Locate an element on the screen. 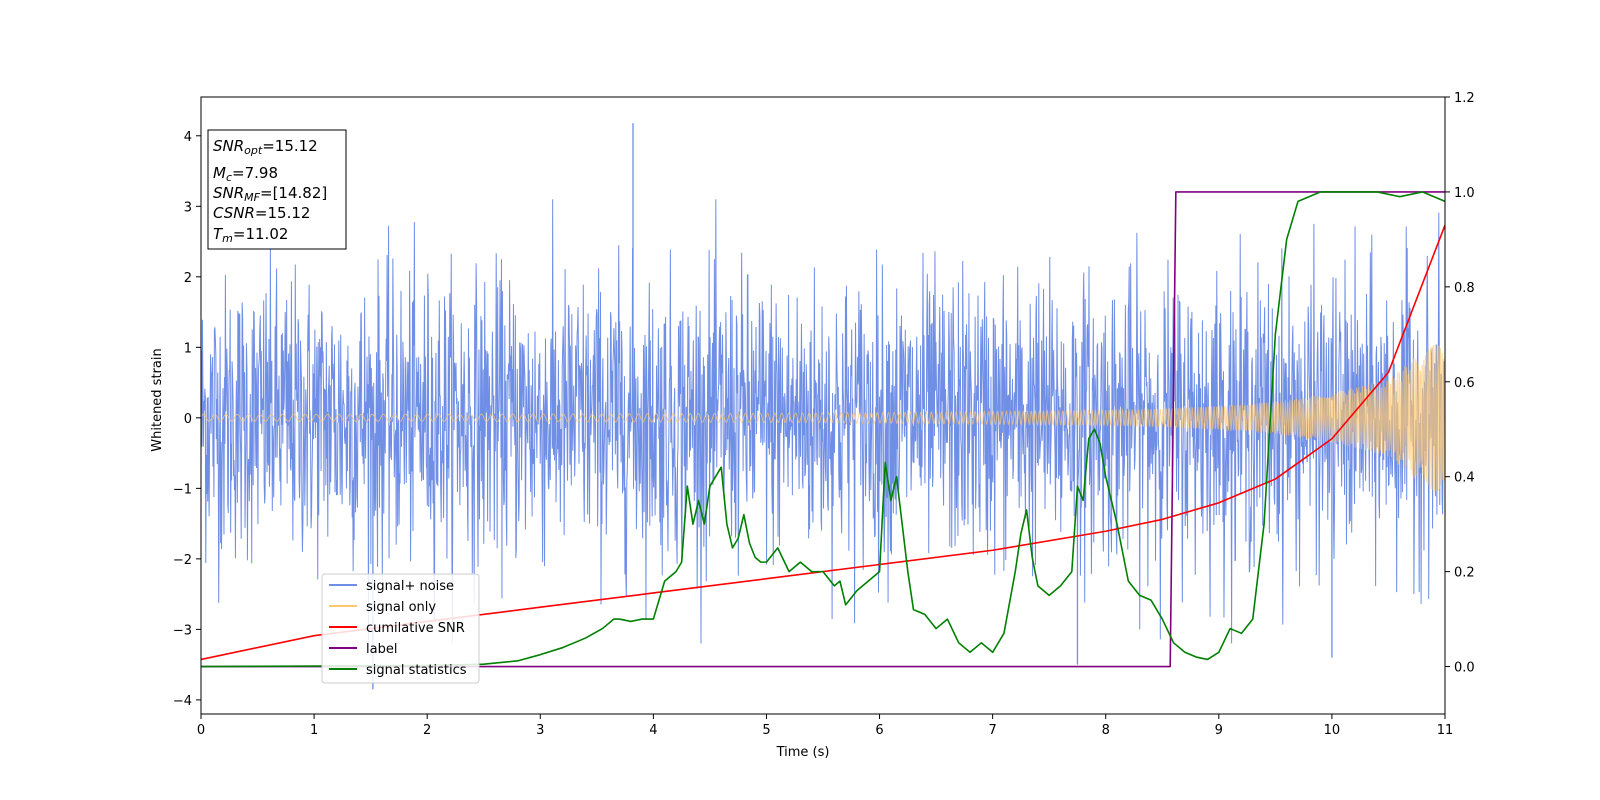 Image resolution: width=1600 pixels, height=800 pixels. legend-entry: signal+ noise is located at coordinates (410, 586).